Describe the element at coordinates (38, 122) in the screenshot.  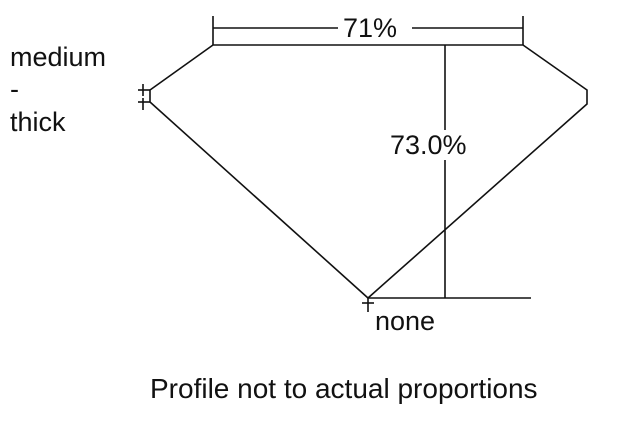
I see `girdle-label-line3: thick` at that location.